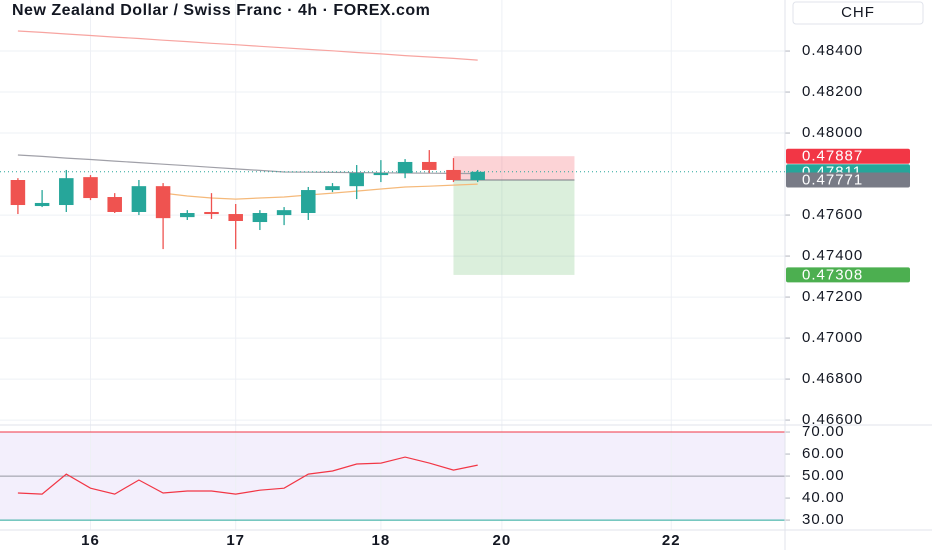  I want to click on price-tag-label: 0.47887, so click(832, 156).